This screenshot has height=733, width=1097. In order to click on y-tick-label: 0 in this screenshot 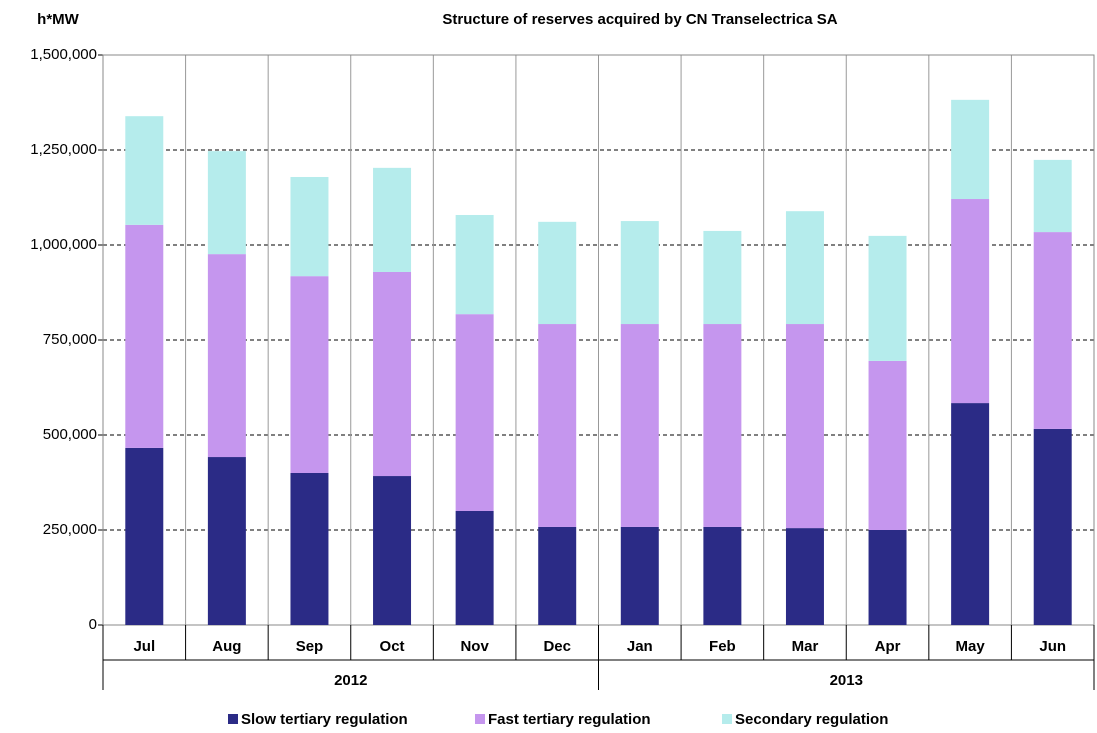, I will do `click(93, 624)`.